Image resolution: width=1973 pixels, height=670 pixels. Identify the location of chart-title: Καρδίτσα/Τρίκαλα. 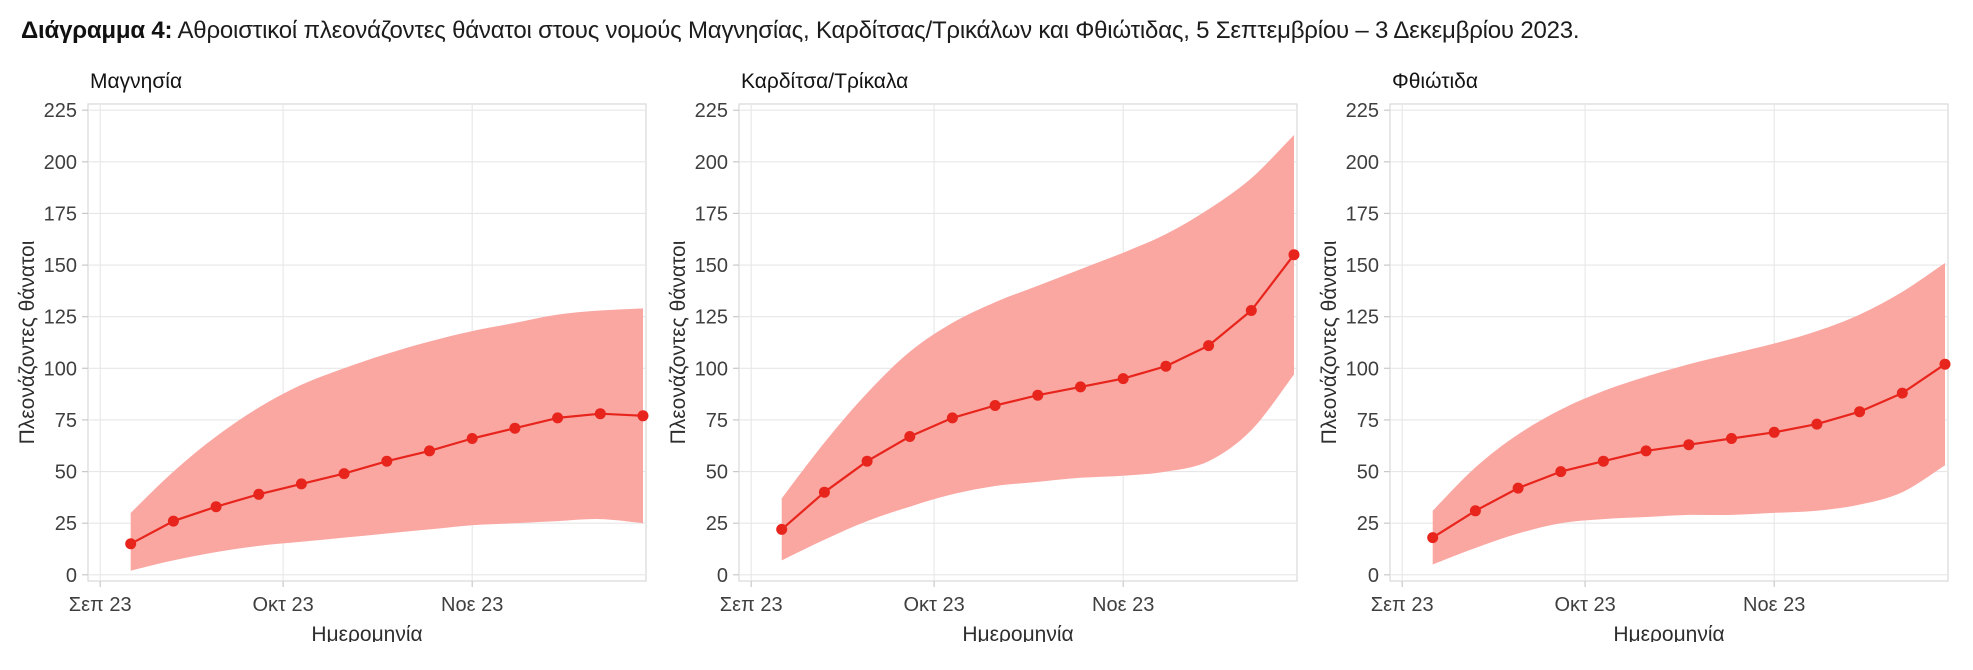
(824, 81).